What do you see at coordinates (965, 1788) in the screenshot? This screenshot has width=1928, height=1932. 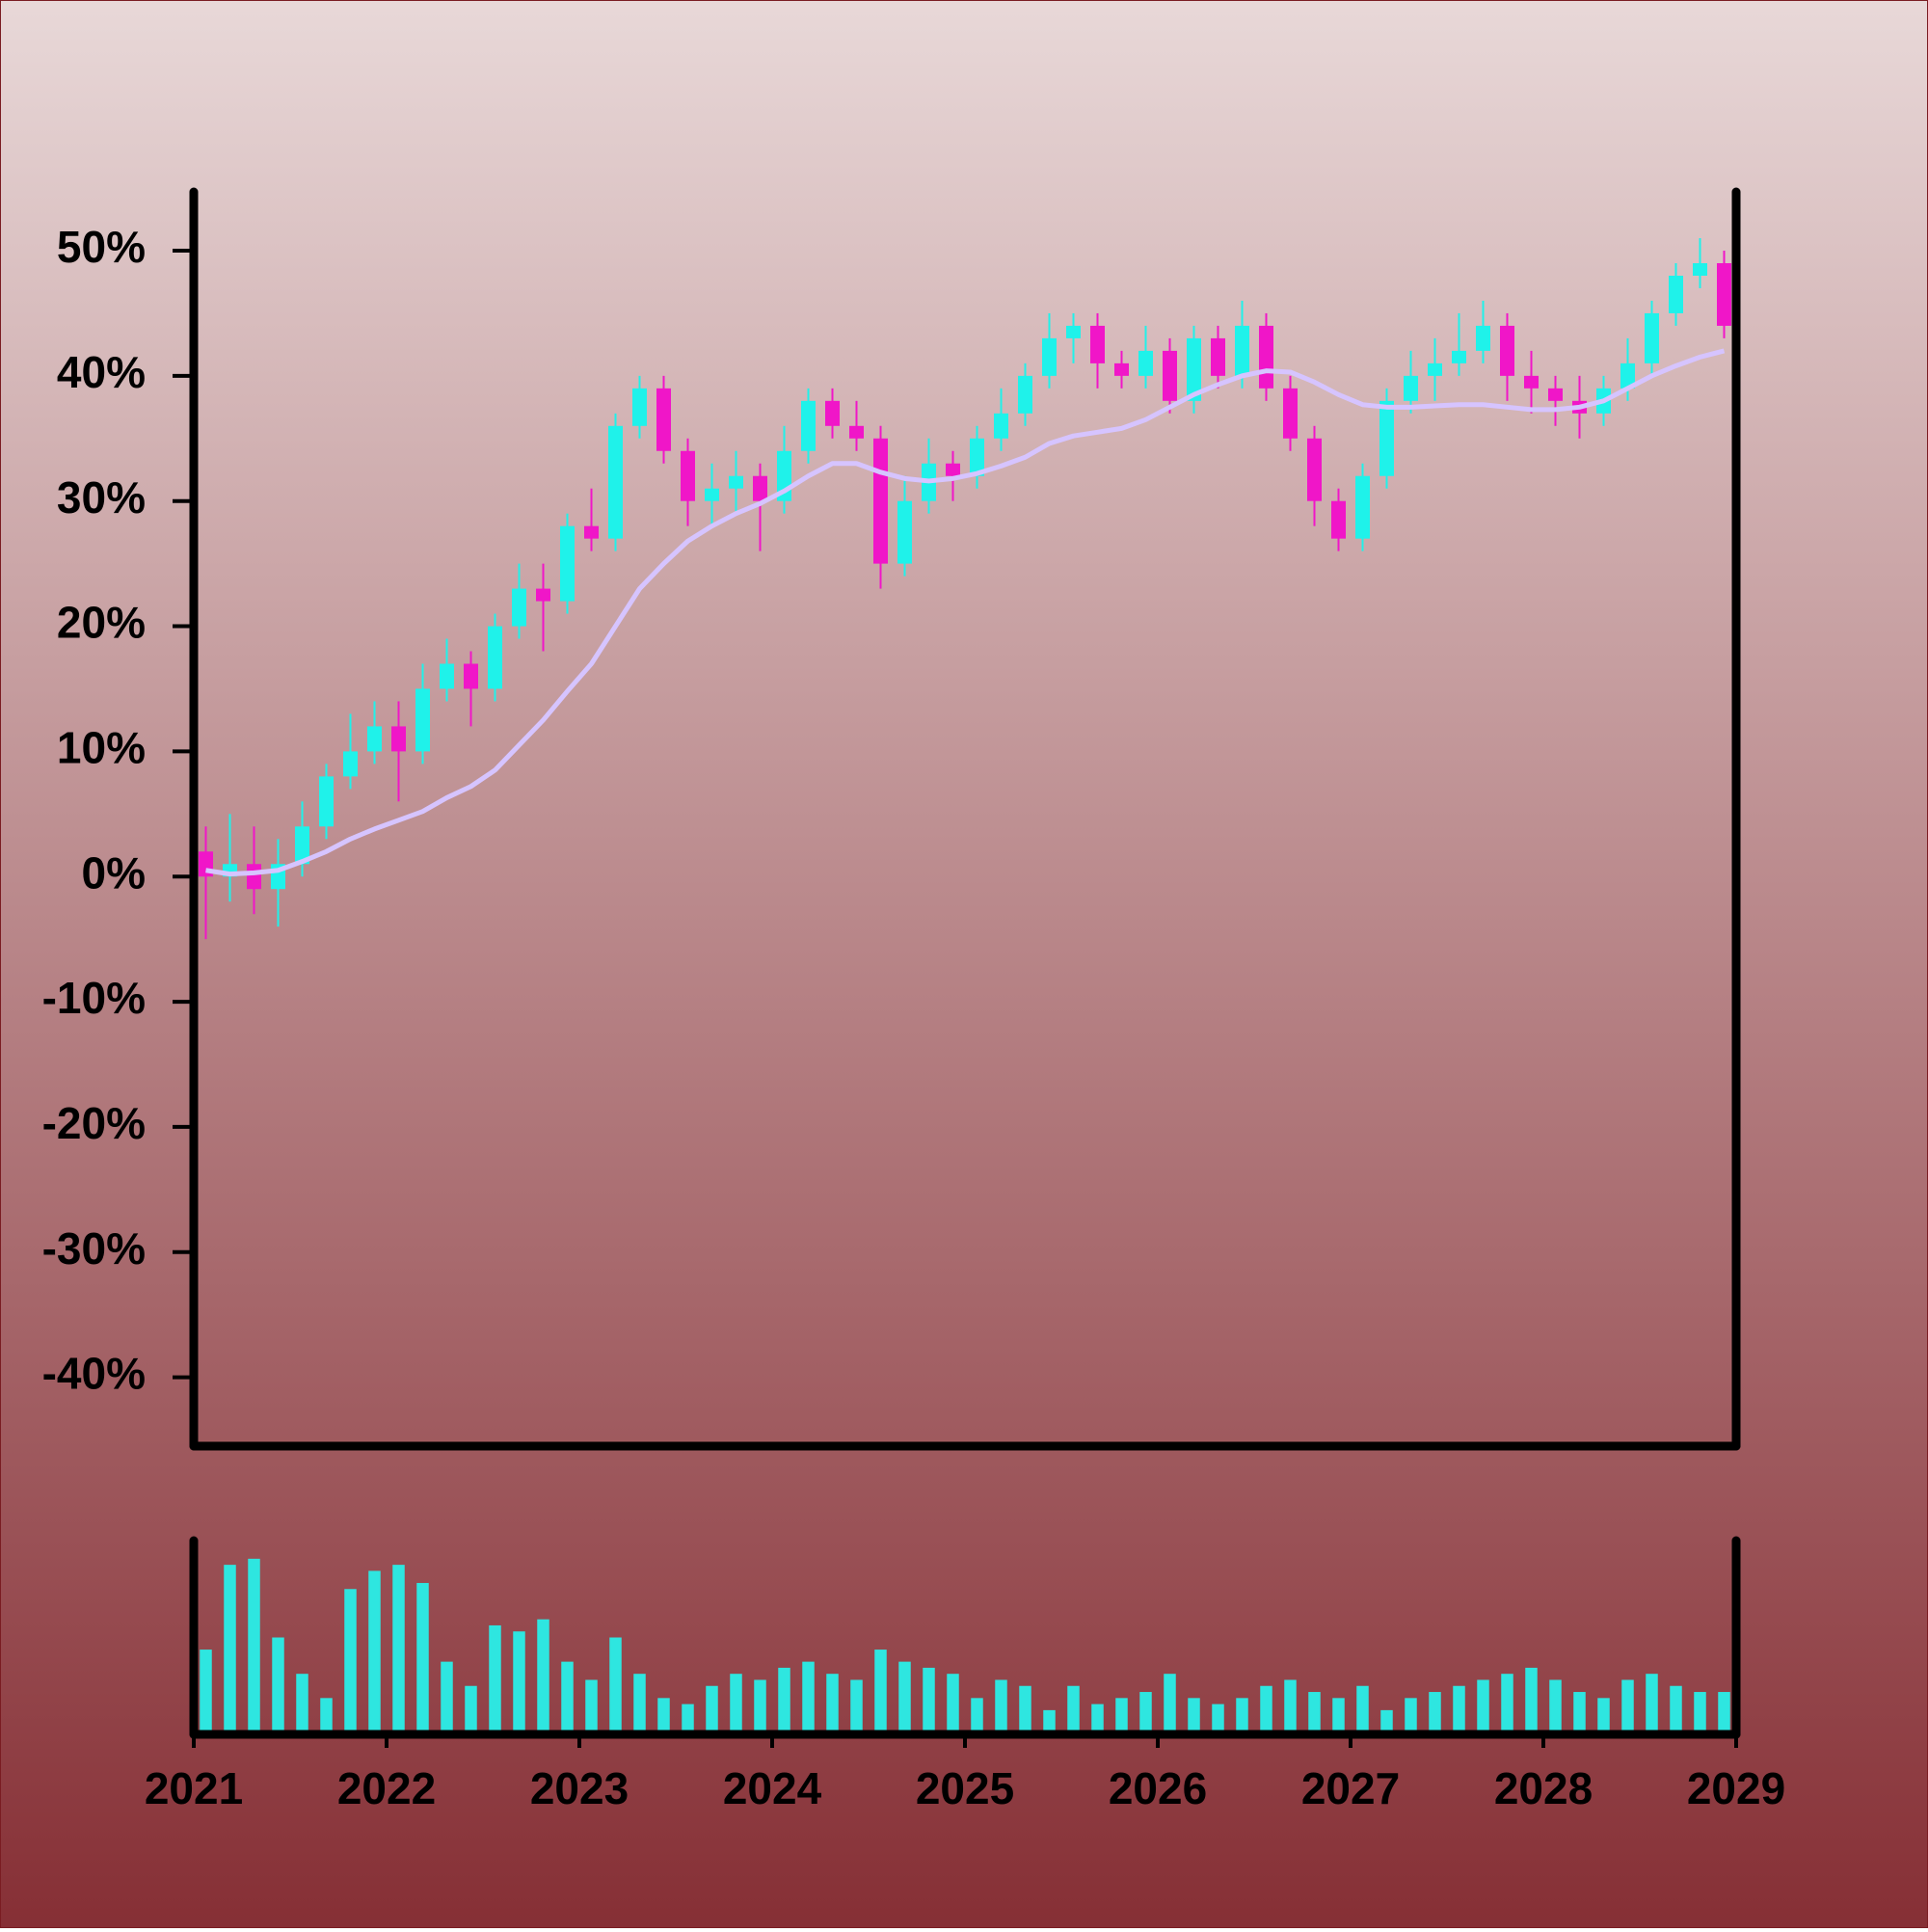 I see `x-tick-label: 2025` at bounding box center [965, 1788].